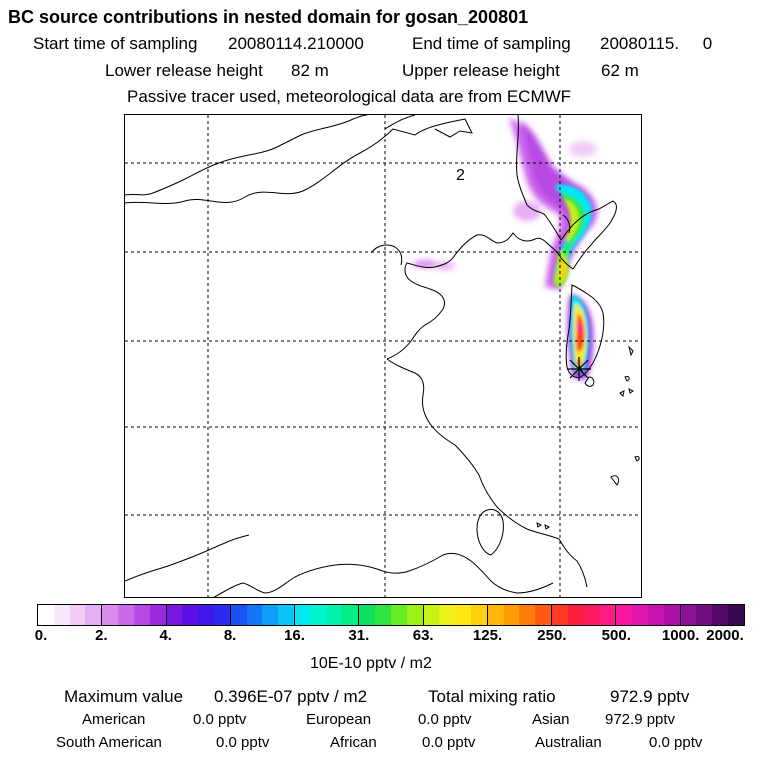 The width and height of the screenshot is (768, 768). I want to click on colorbar-tick-label: 63., so click(423, 635).